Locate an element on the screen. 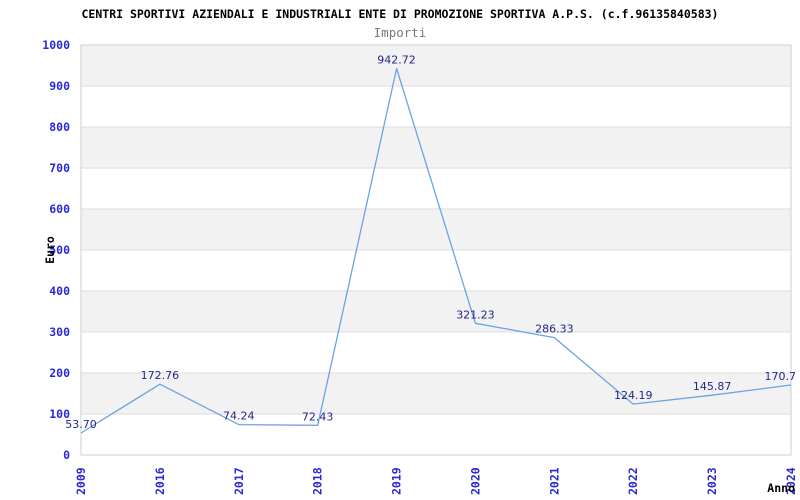  y-tick-label: 100 is located at coordinates (59, 414).